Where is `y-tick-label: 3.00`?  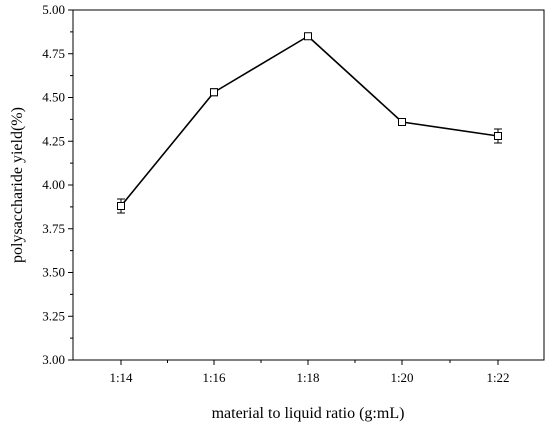
y-tick-label: 3.00 is located at coordinates (53, 359).